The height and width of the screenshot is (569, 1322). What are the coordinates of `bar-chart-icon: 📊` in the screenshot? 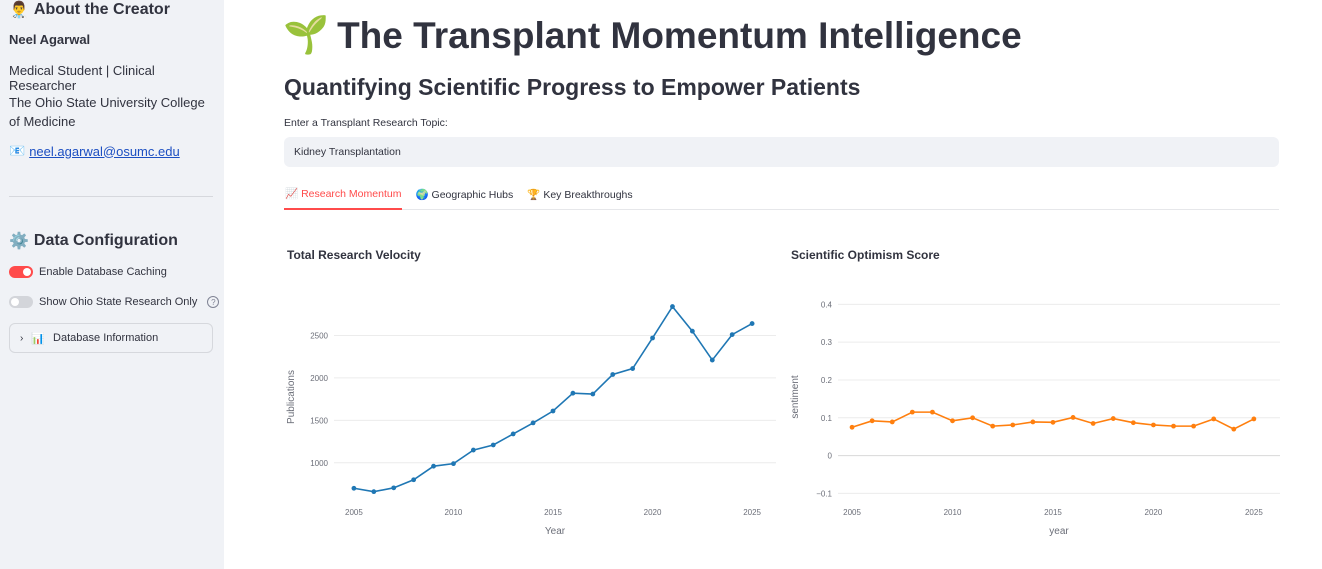 It's located at (38, 338).